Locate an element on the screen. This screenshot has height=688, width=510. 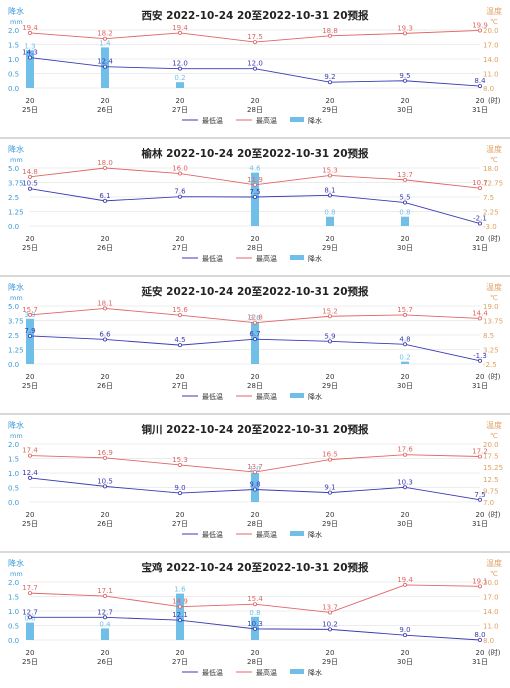
left-tick-label: 3.75 is located at coordinates (16, 184).